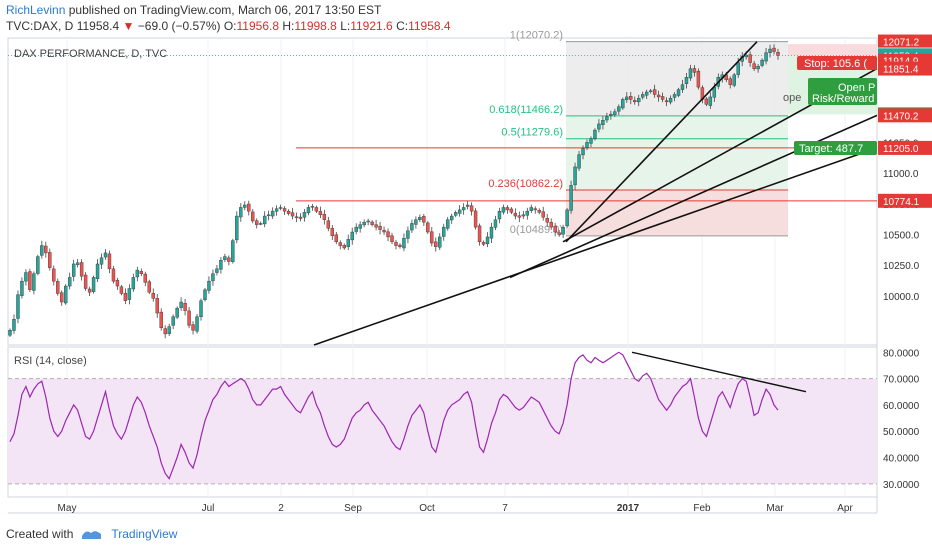  Describe the element at coordinates (792, 98) in the screenshot. I see `open-small-label: ope` at that location.